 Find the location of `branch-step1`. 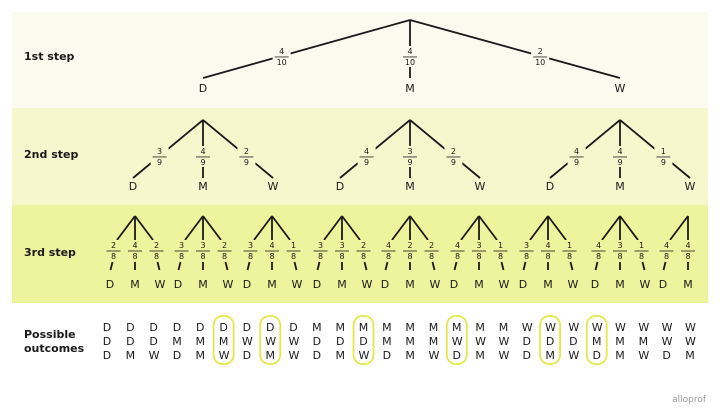

branch-step1 is located at coordinates (306, 49).